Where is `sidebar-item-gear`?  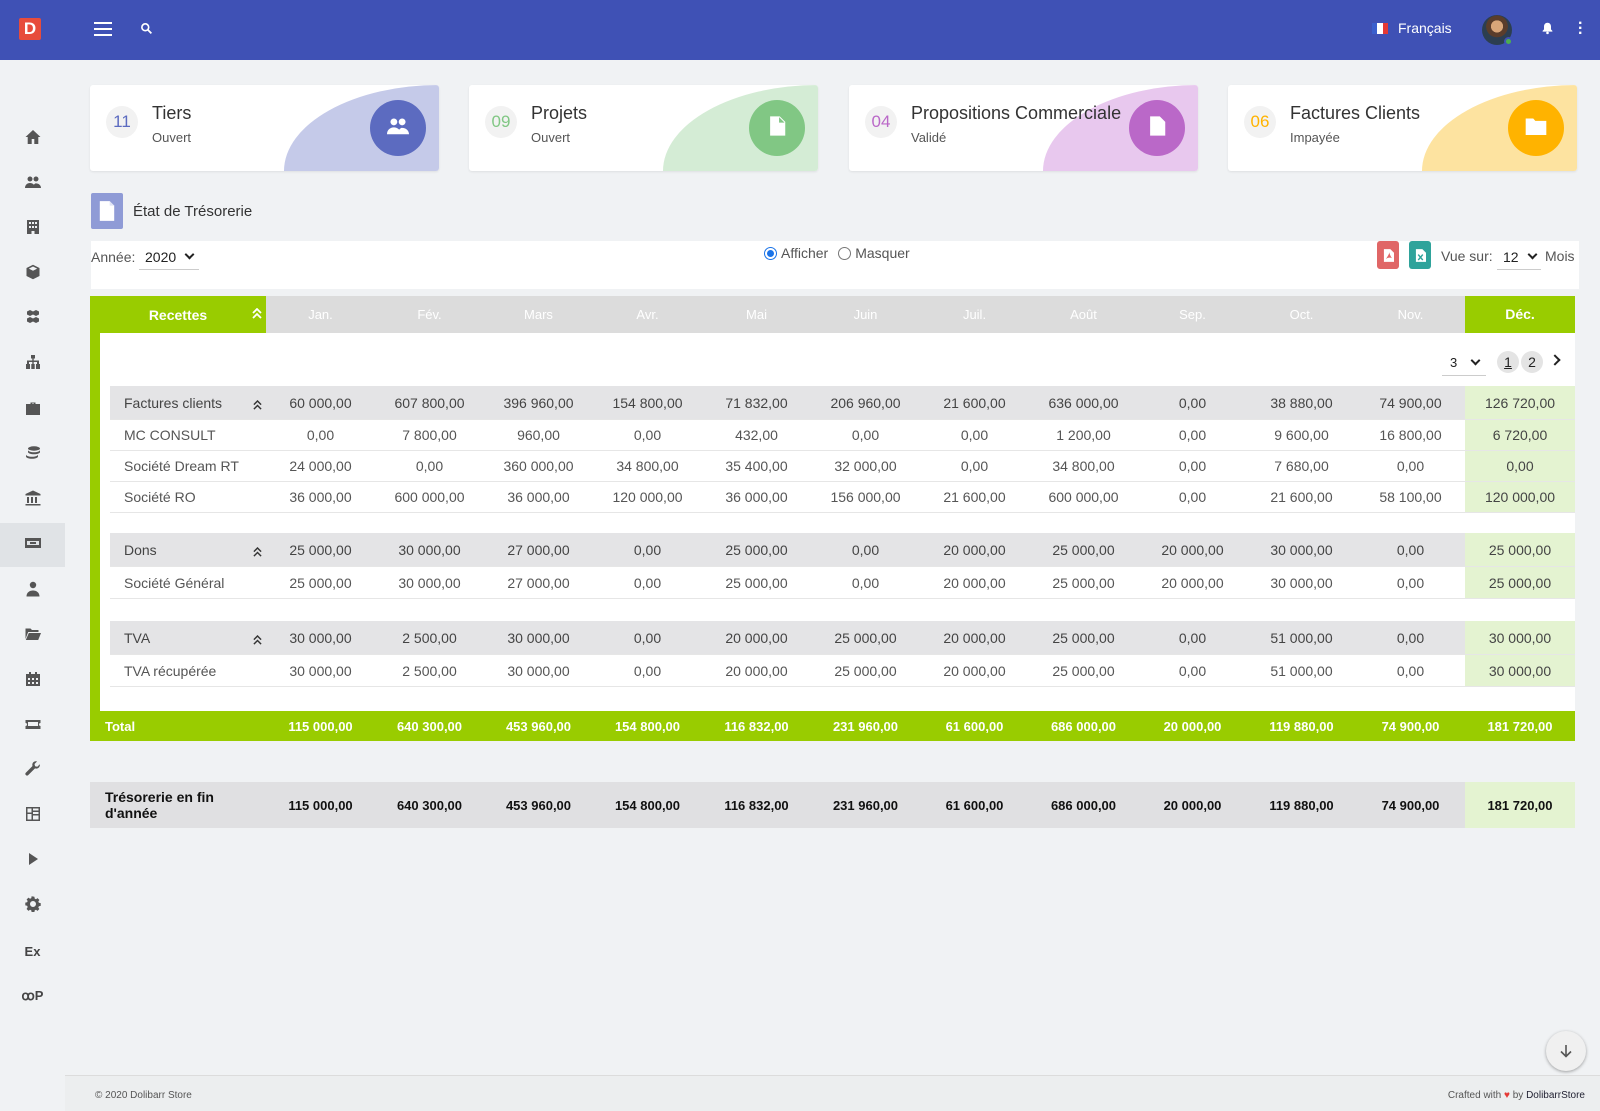 sidebar-item-gear is located at coordinates (32, 906).